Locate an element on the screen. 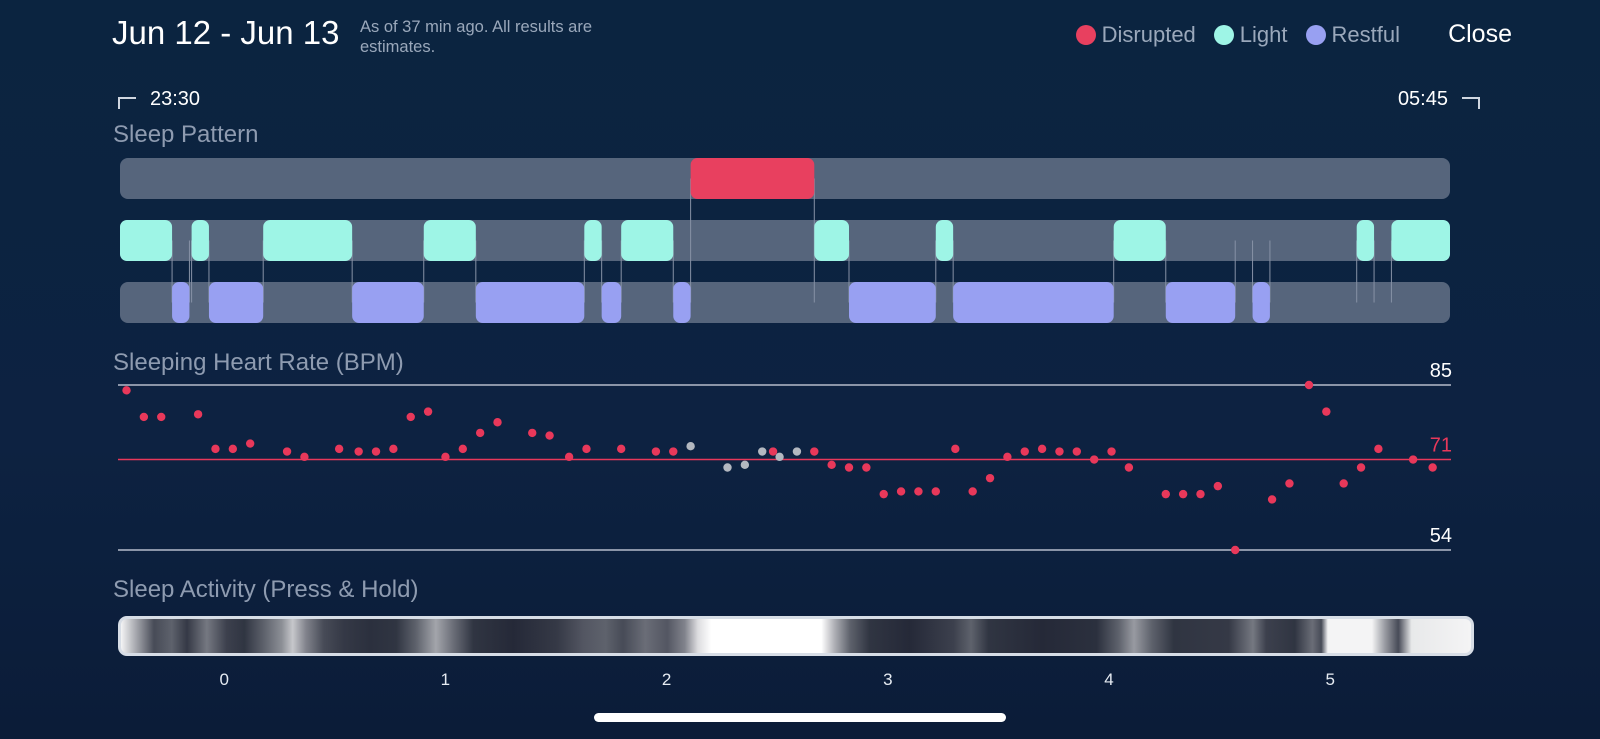 The height and width of the screenshot is (739, 1600). end-time-label: 05:45 is located at coordinates (1422, 99).